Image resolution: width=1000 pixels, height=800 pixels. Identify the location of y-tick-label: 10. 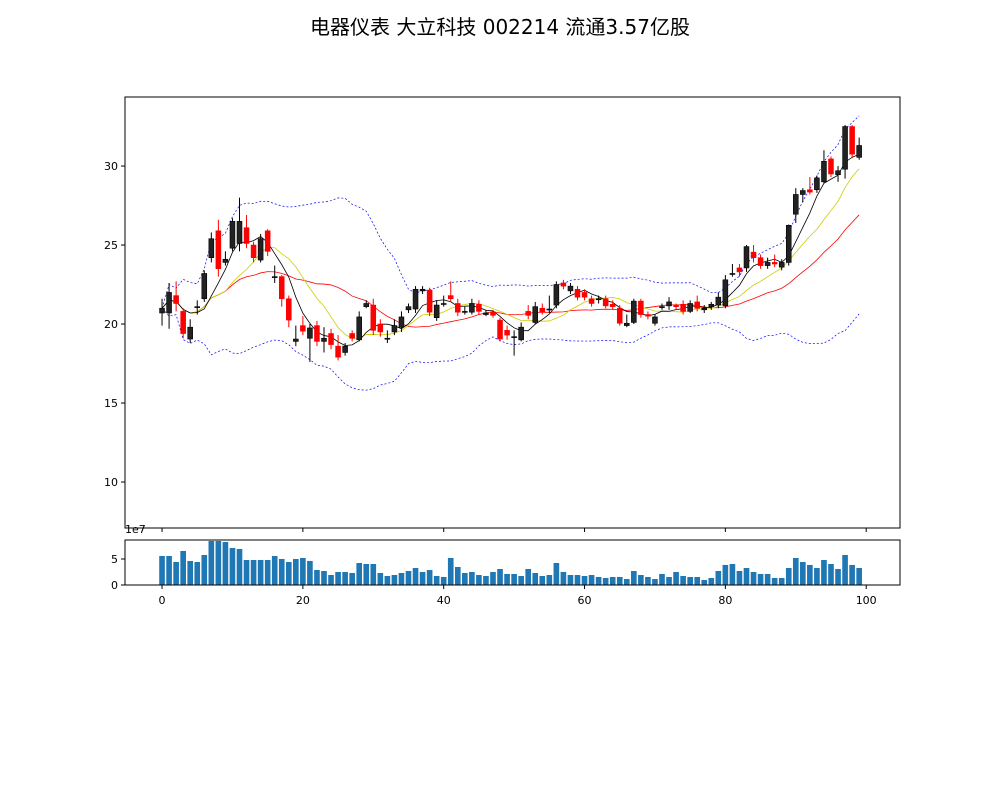
(111, 482).